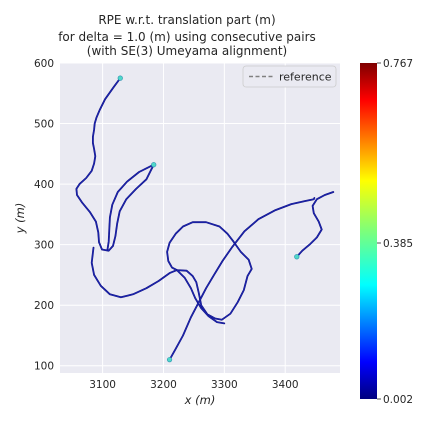  Describe the element at coordinates (20, 219) in the screenshot. I see `y-axis-label: y (m)` at that location.